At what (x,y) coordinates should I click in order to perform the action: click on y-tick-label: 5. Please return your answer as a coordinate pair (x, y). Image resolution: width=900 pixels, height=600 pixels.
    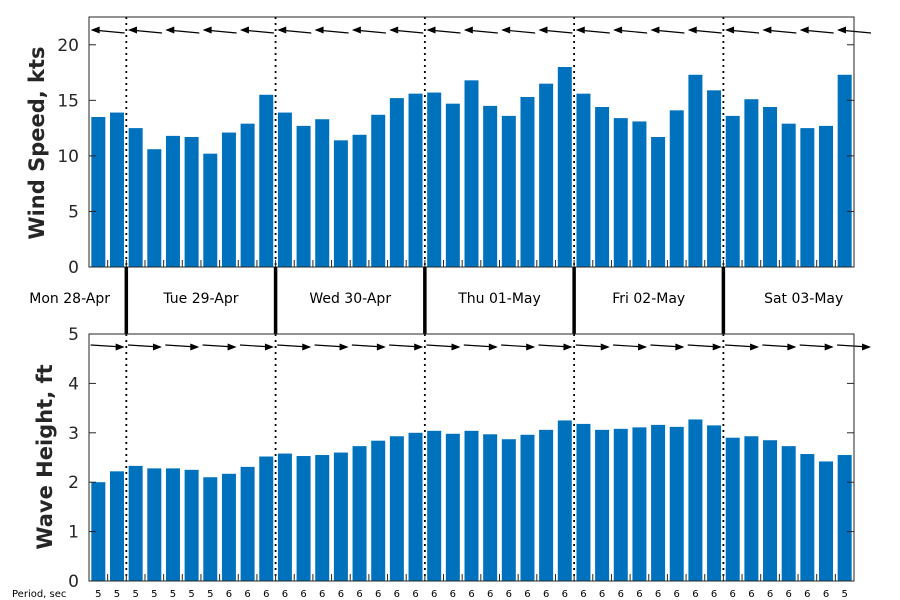
    Looking at the image, I should click on (73, 335).